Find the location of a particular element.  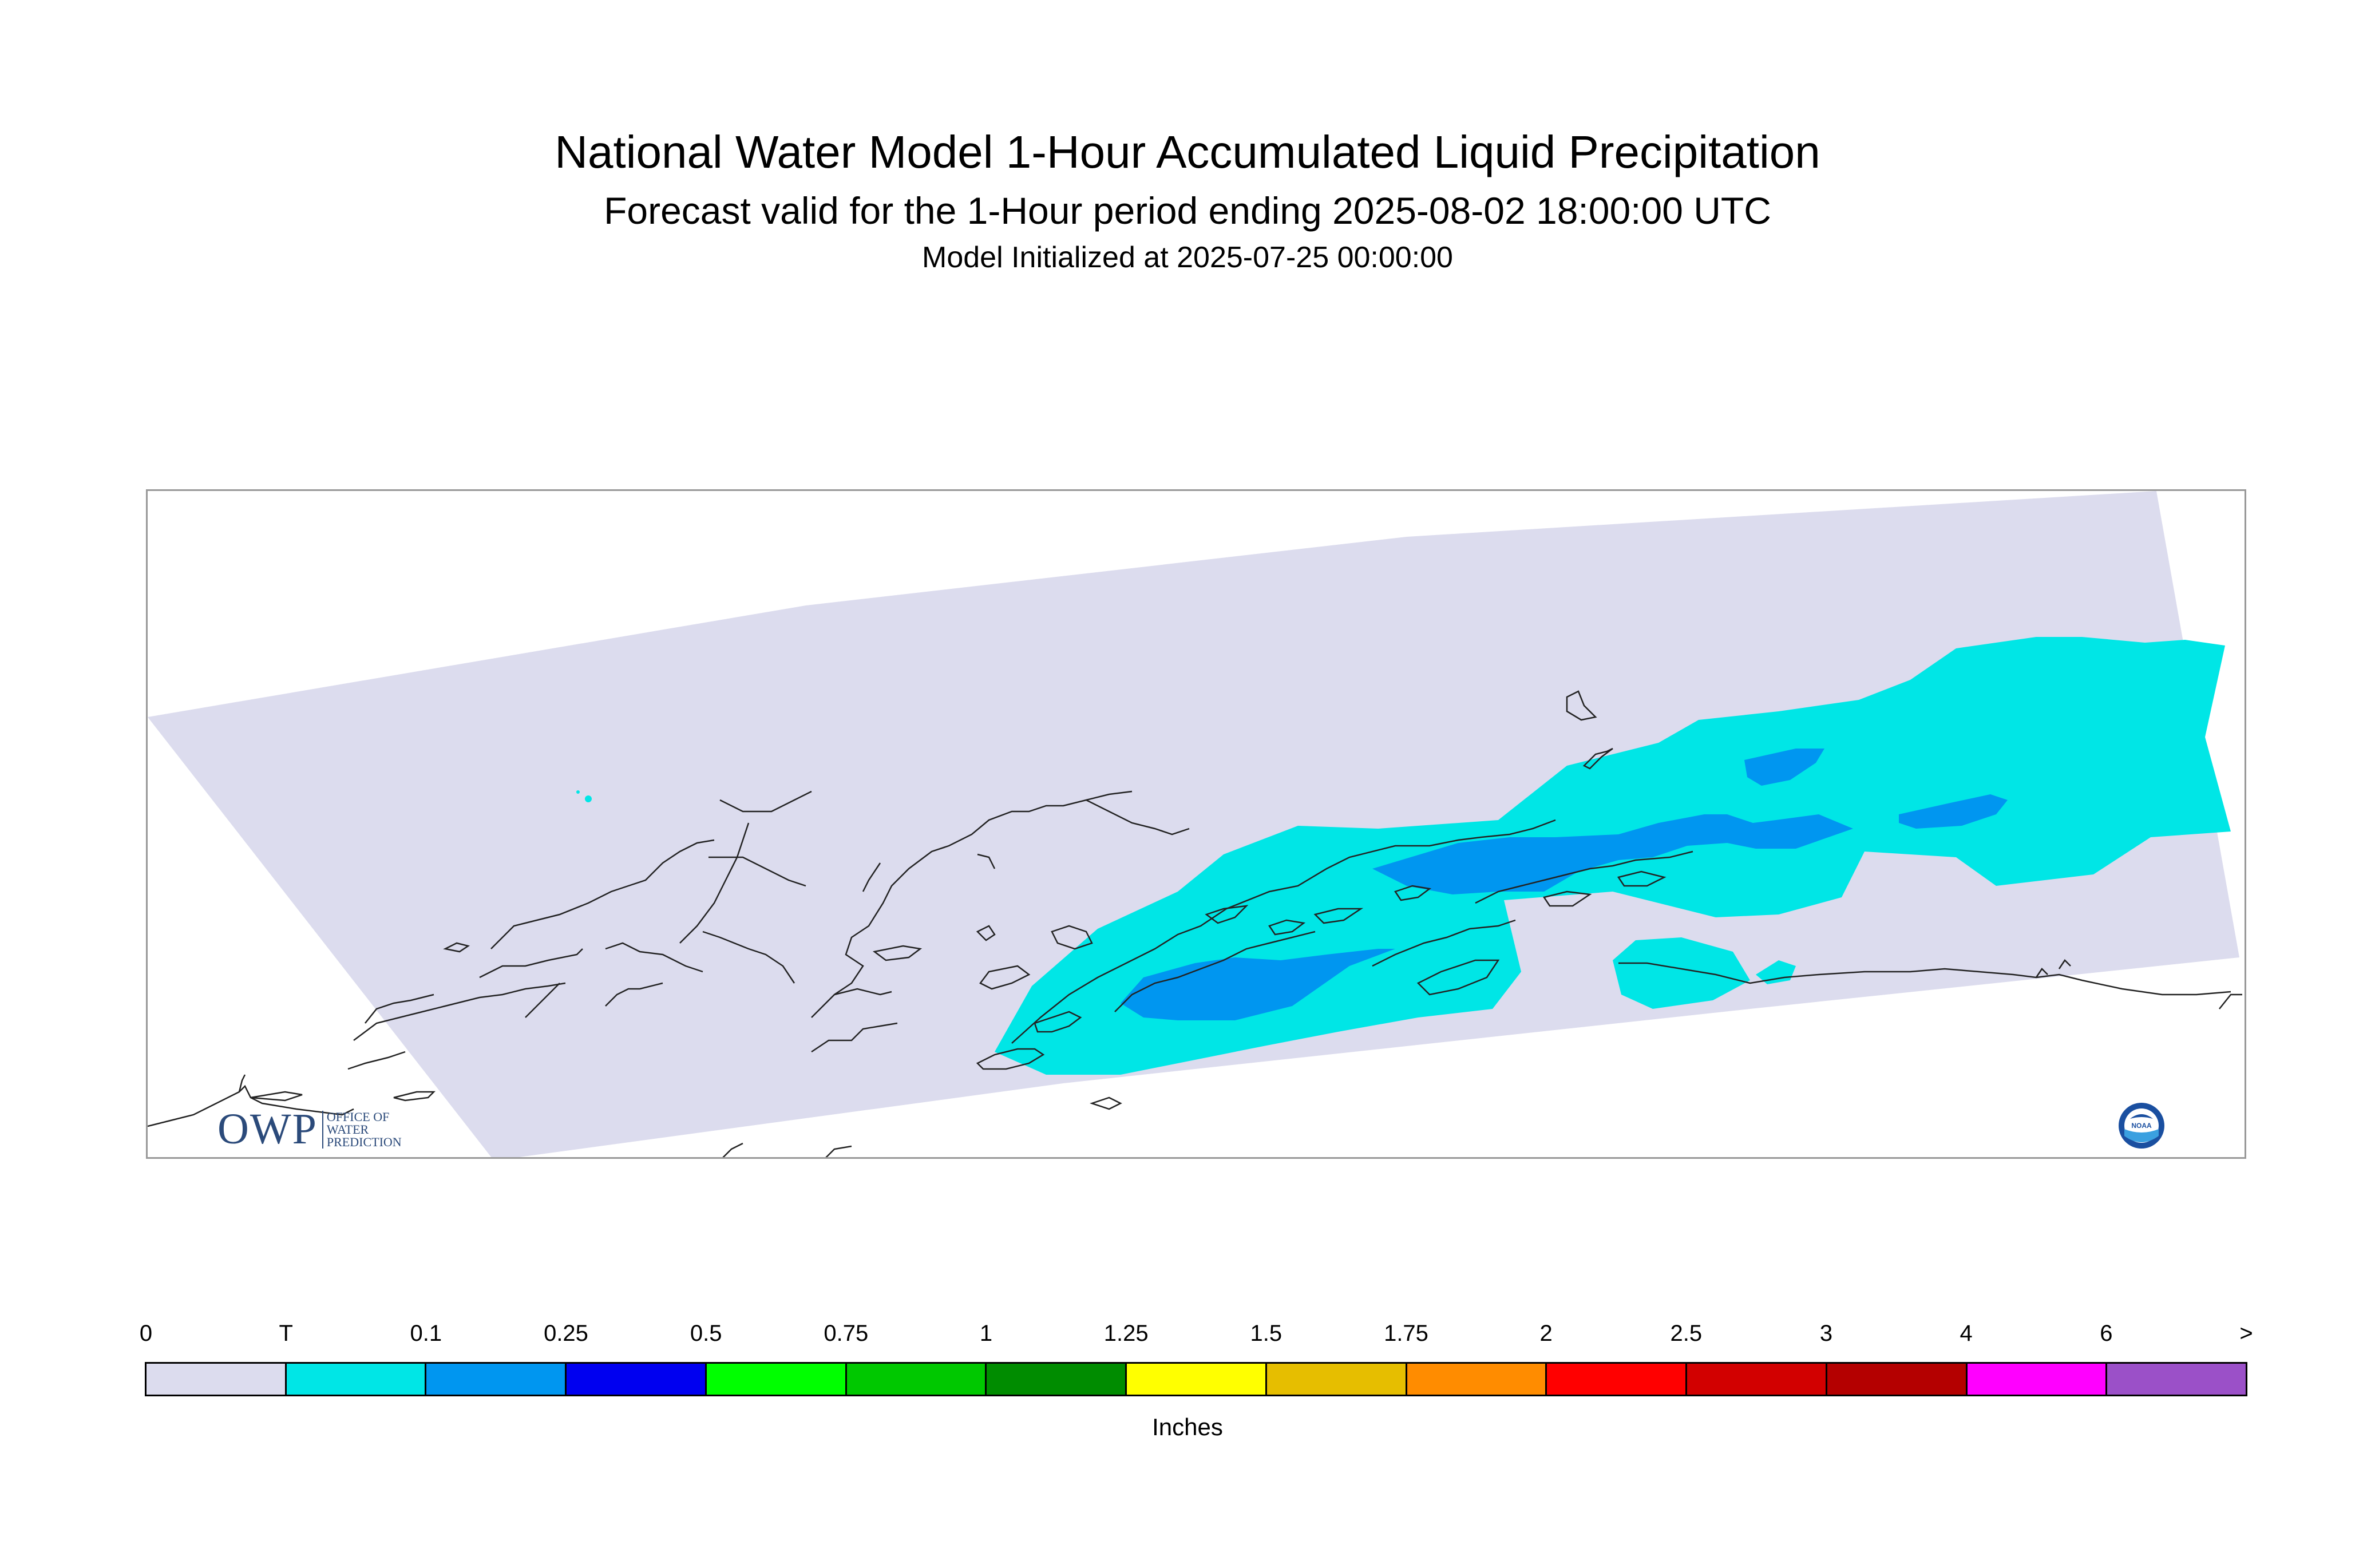

colorbar-tick-label: 0.1 is located at coordinates (426, 1333).